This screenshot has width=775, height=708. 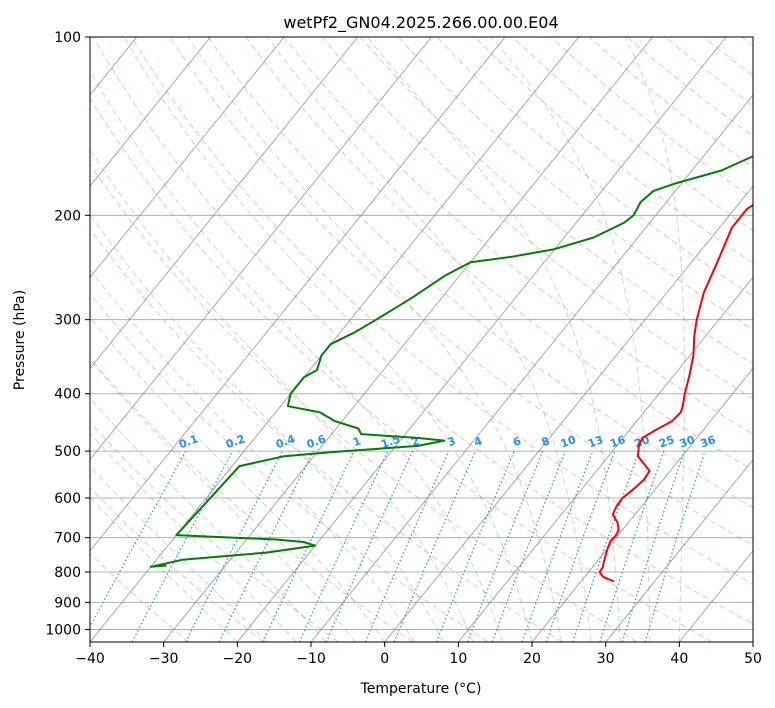 What do you see at coordinates (708, 442) in the screenshot?
I see `mixing-ratio-label: 36` at bounding box center [708, 442].